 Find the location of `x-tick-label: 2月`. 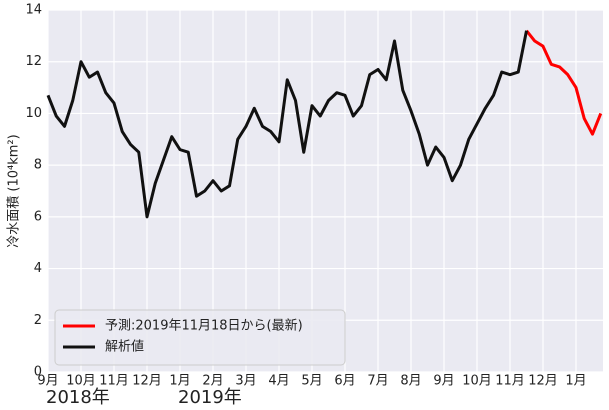

x-tick-label: 2月 is located at coordinates (212, 381).